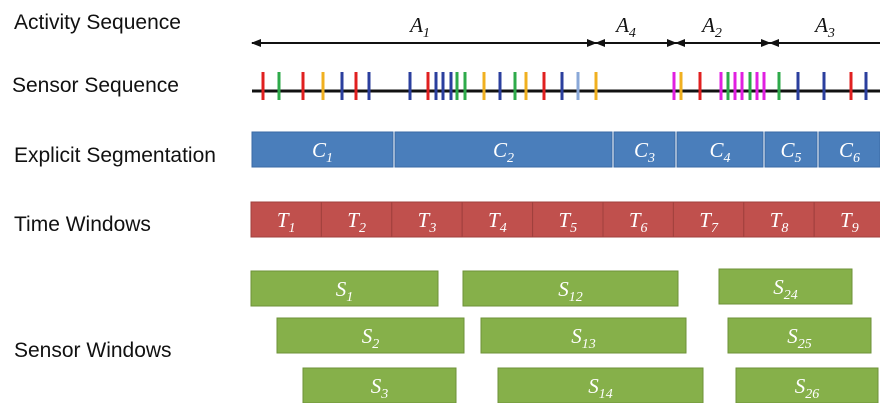  I want to click on explicit-segment-label-6-subscript: 6, so click(856, 158).